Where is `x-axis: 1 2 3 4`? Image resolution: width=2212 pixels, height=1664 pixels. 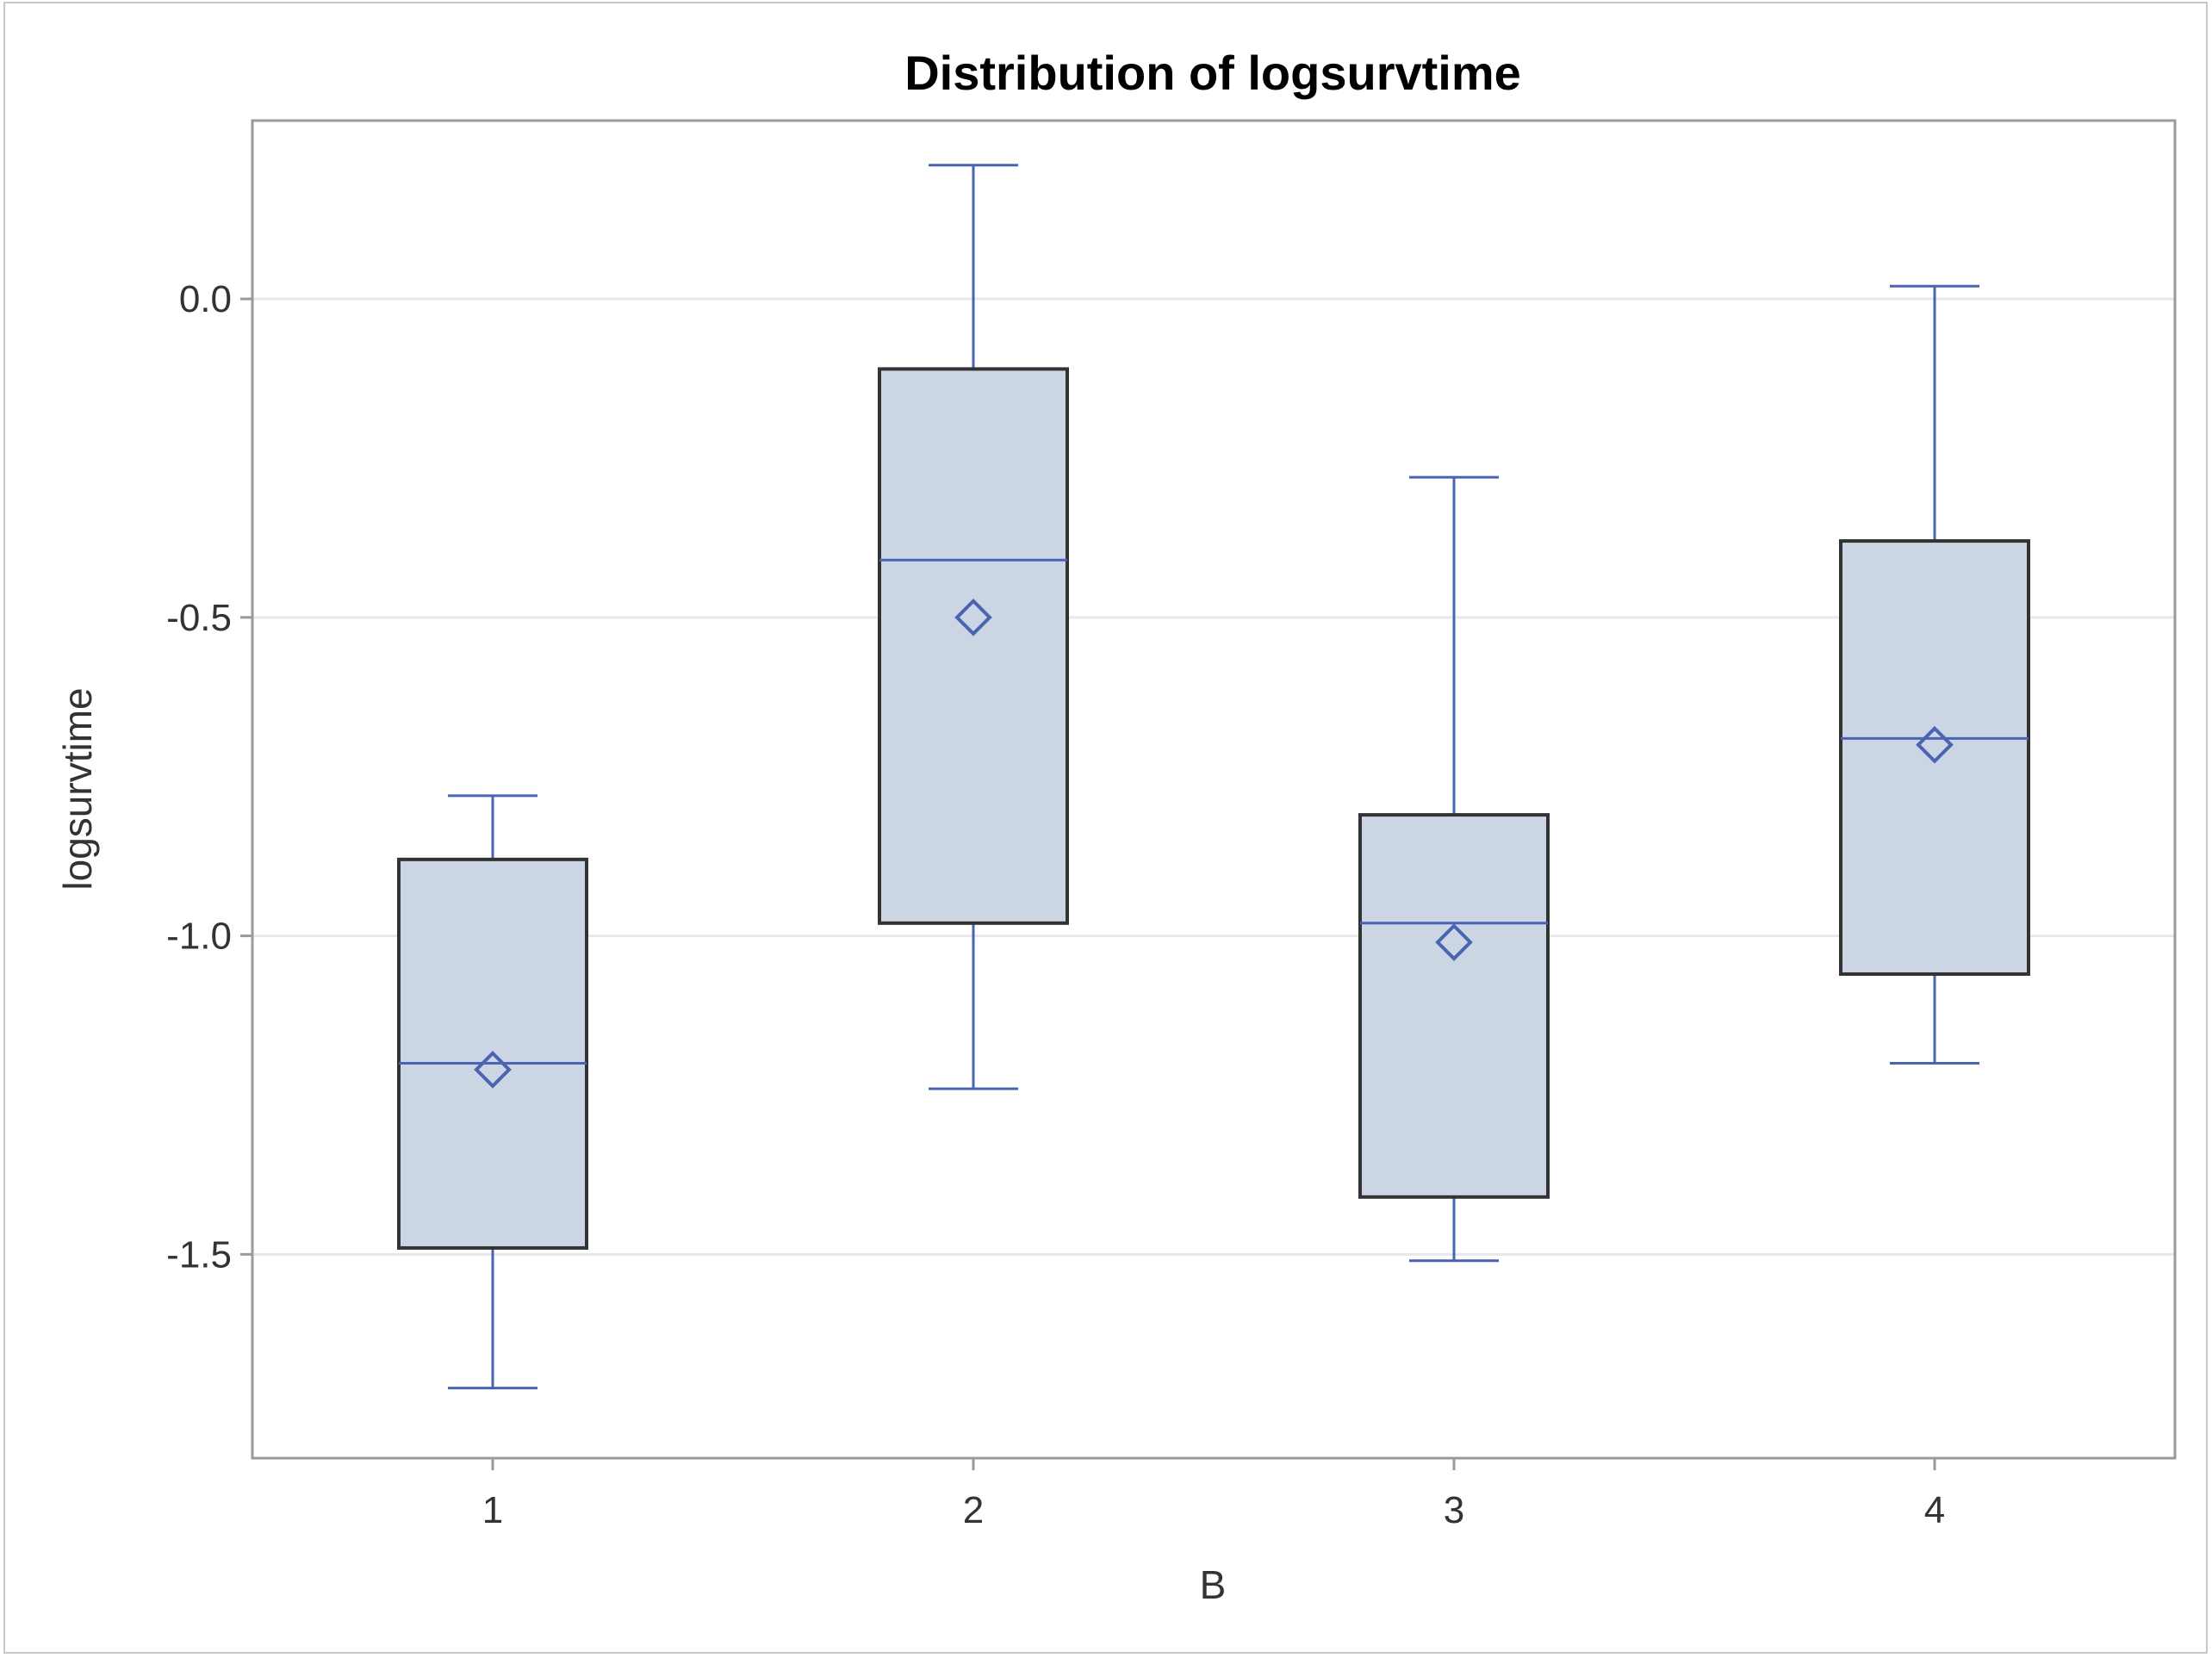
x-axis: 1 2 3 4 is located at coordinates (1213, 1494).